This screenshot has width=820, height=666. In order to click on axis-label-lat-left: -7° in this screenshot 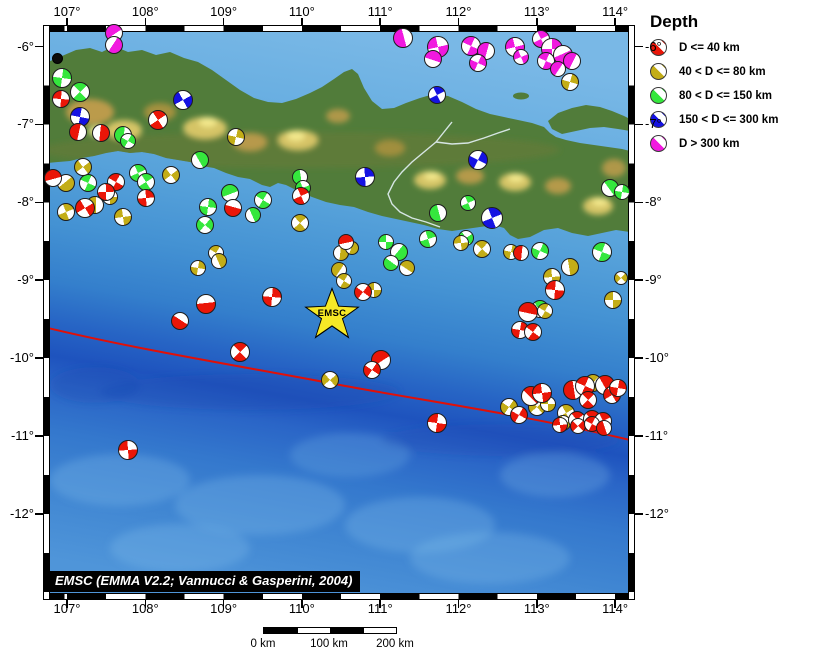, I will do `click(25, 124)`.